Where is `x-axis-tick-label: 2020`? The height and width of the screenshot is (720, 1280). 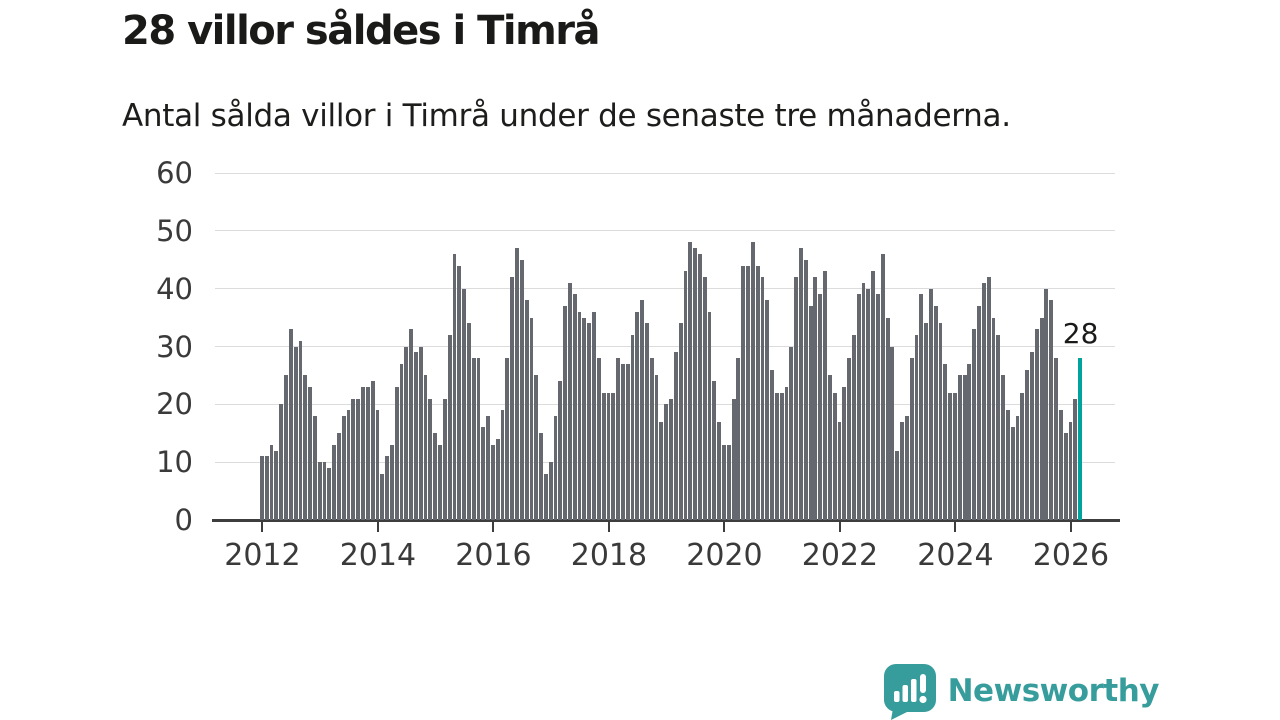 x-axis-tick-label: 2020 is located at coordinates (724, 555).